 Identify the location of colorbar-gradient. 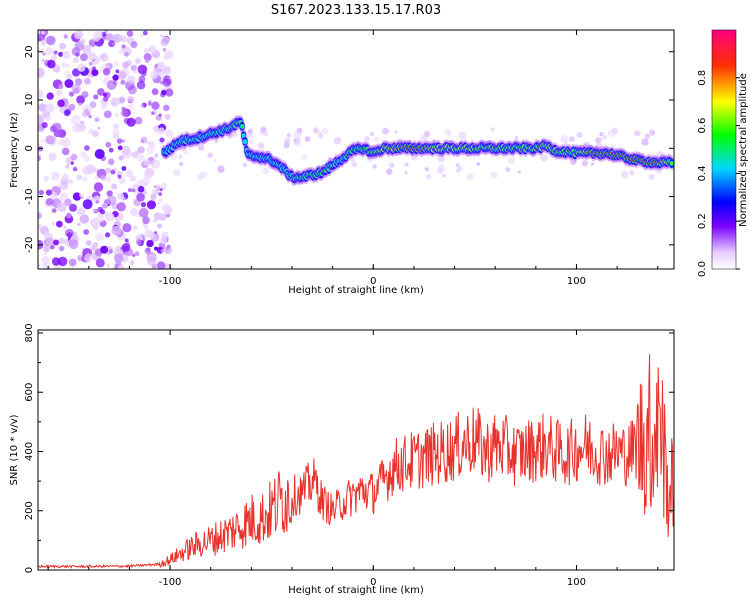
(724, 149).